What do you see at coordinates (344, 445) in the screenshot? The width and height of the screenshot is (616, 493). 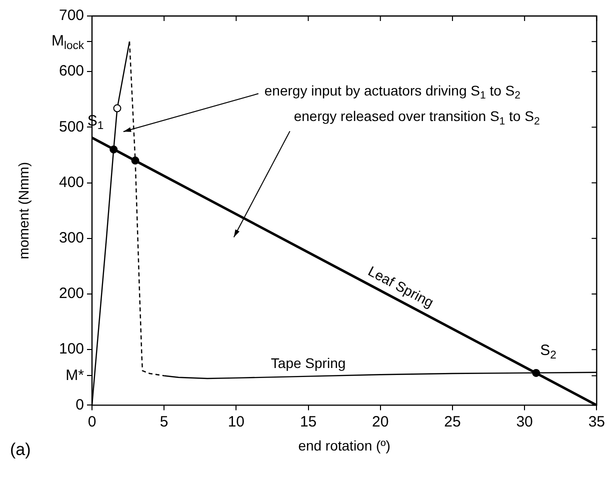 I see `x-axis-title: end rotation (º)` at bounding box center [344, 445].